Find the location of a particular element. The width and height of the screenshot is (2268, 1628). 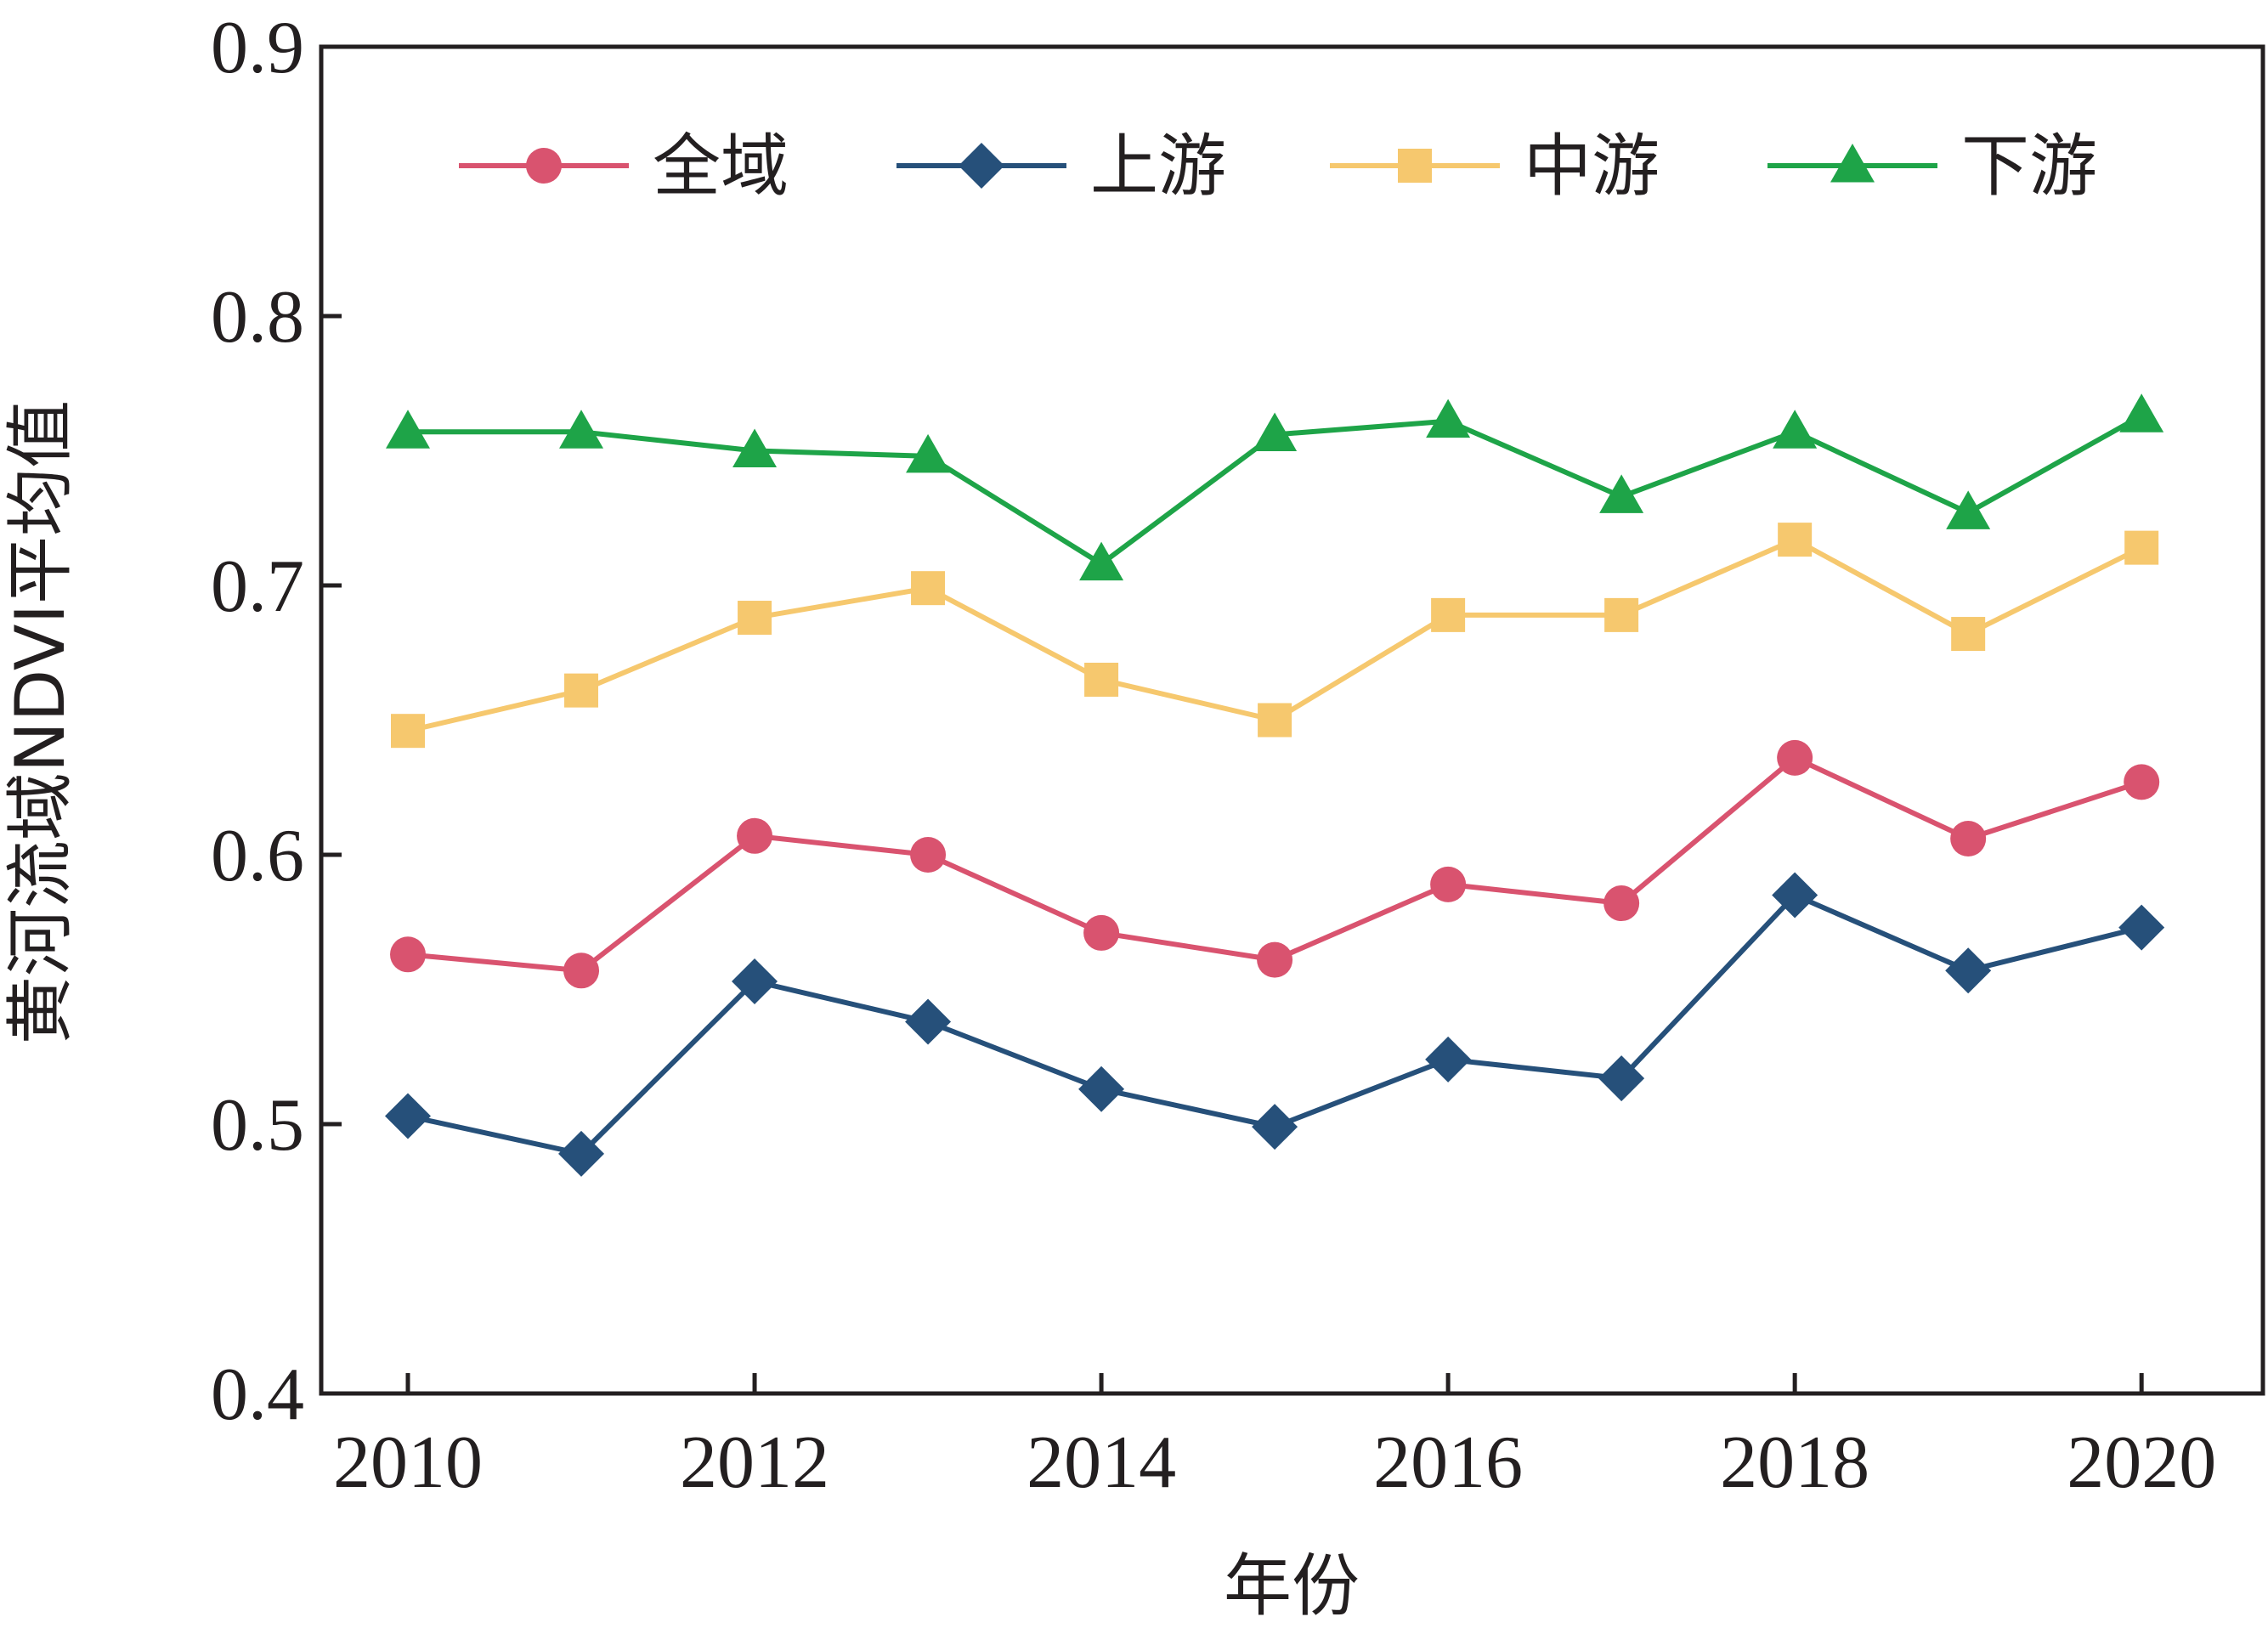

legend-item: 下游 is located at coordinates (1932, 166).